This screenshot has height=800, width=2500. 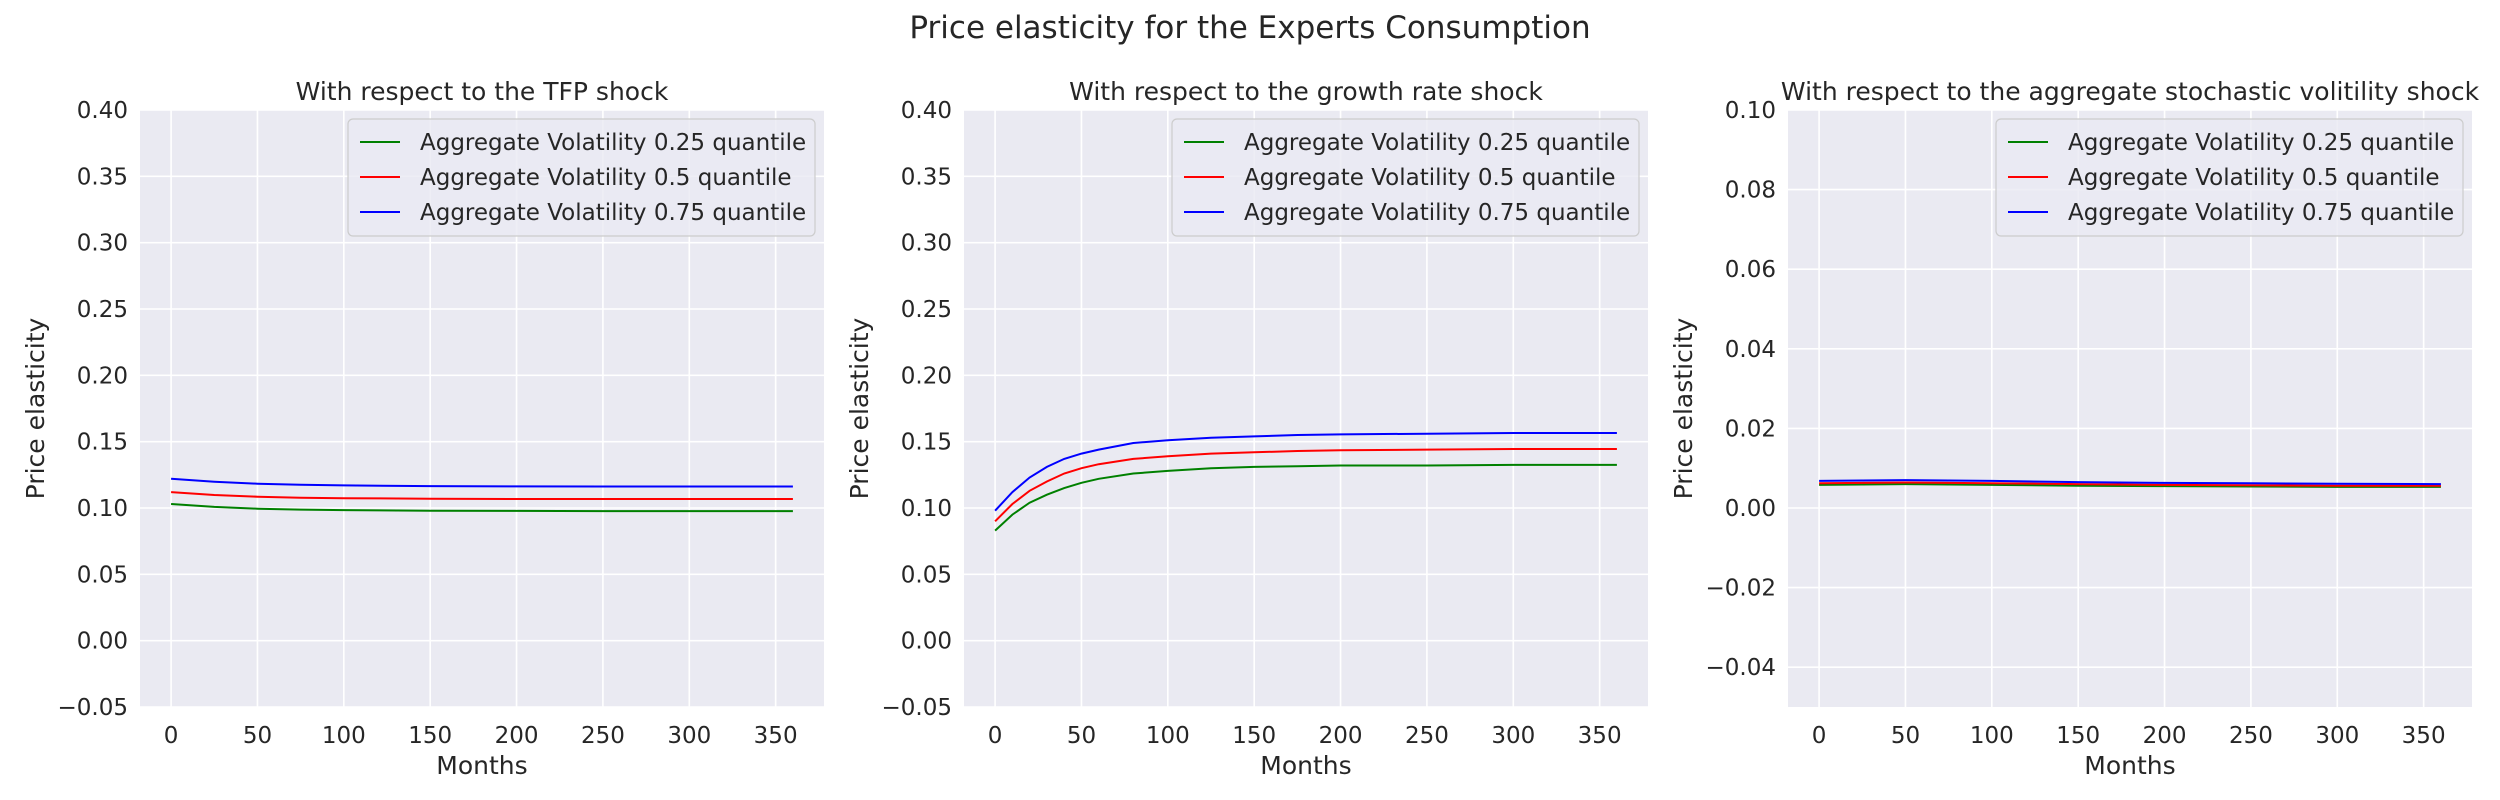 I want to click on subplot-title: With respect to the TFP shock, so click(x=482, y=91).